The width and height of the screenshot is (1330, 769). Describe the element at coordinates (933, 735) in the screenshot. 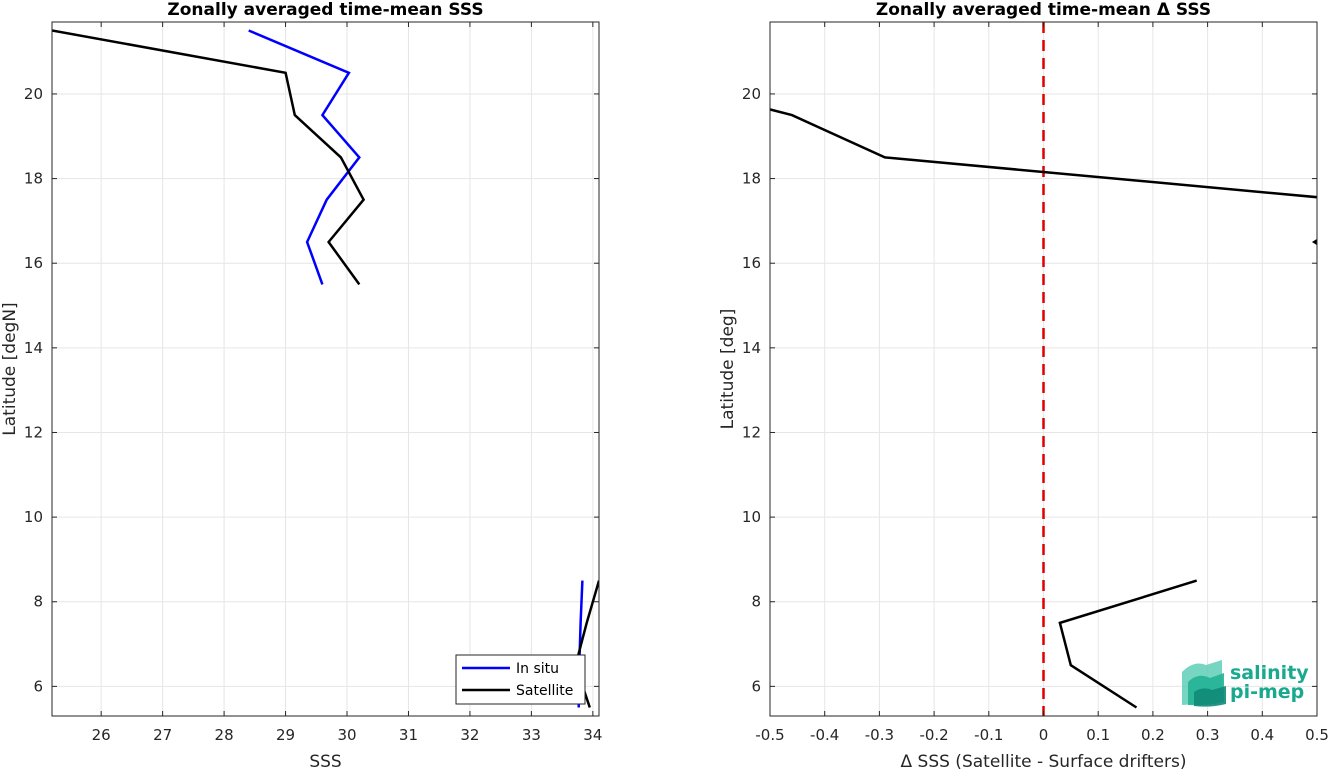

I see `delta-sss-x-tick-label: -0.2` at that location.